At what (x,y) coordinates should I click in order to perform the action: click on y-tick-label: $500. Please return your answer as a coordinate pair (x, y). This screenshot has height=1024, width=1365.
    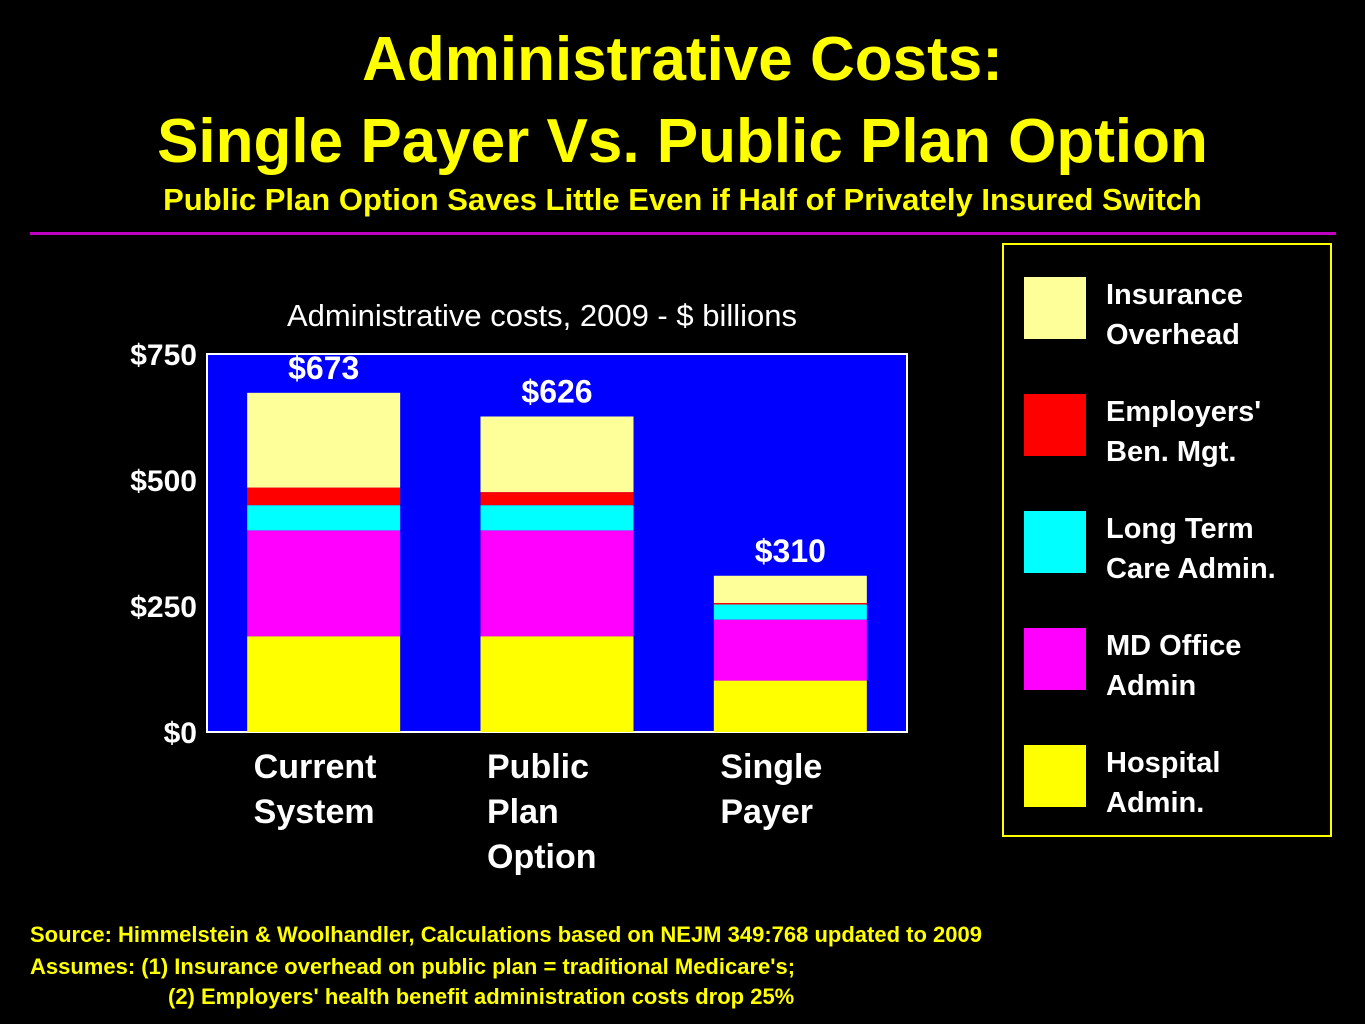
    Looking at the image, I should click on (163, 481).